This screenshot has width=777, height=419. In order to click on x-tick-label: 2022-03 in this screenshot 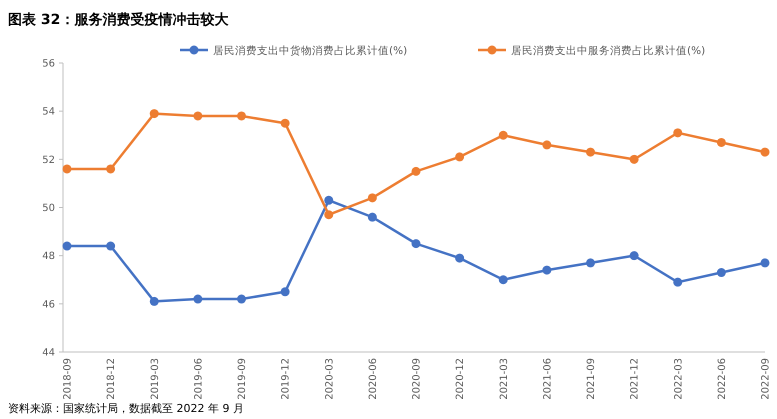, I will do `click(678, 379)`.